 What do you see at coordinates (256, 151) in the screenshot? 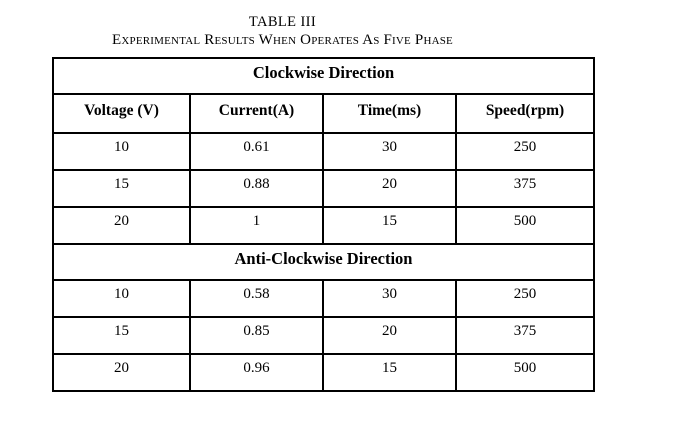
I see `cell-current: 0.61` at bounding box center [256, 151].